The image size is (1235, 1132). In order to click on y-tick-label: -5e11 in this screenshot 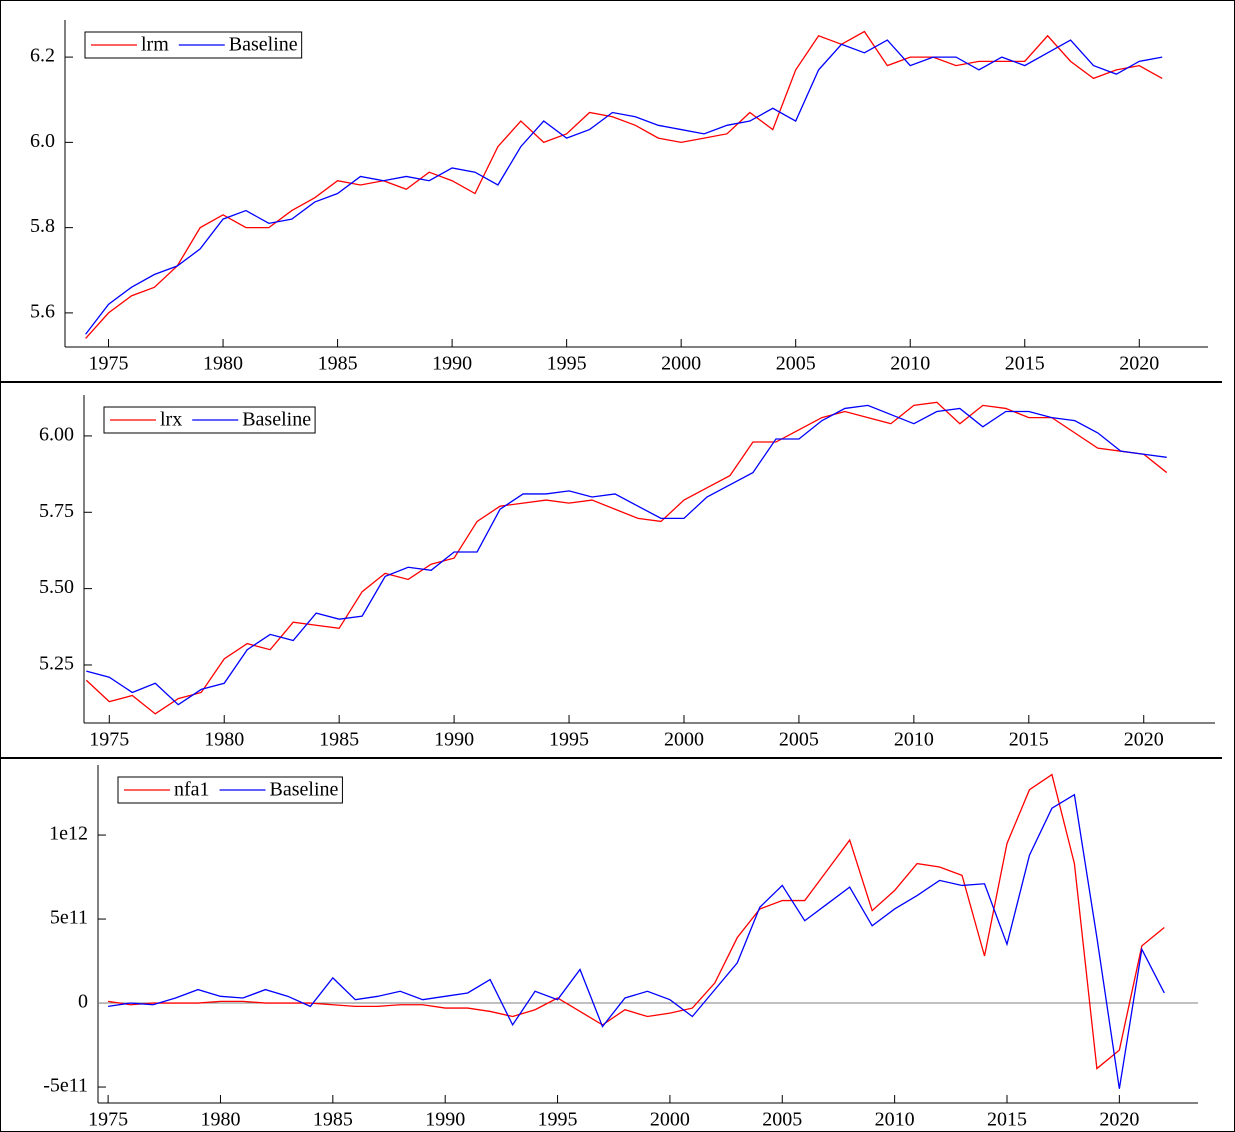, I will do `click(65, 1086)`.